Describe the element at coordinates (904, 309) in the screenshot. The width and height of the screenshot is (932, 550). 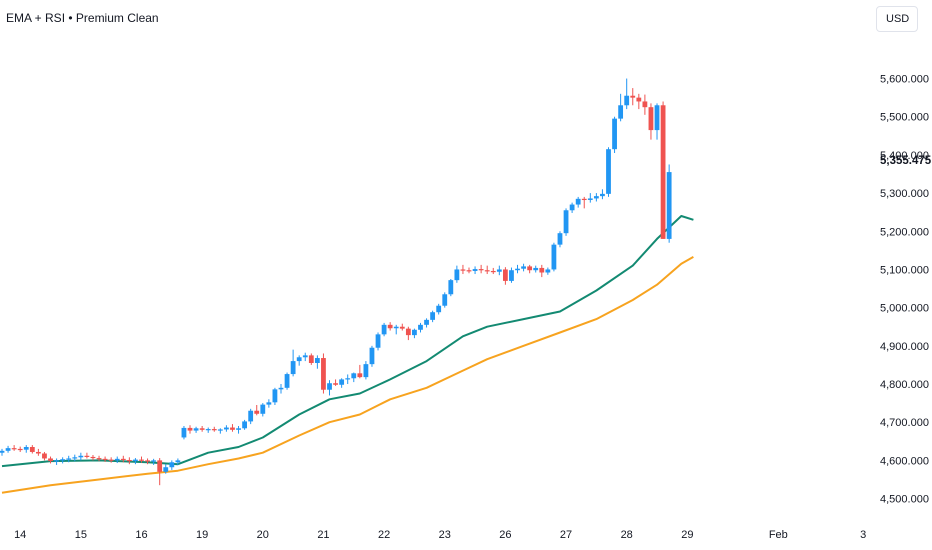
I see `price-tick-label: 5,000.000` at that location.